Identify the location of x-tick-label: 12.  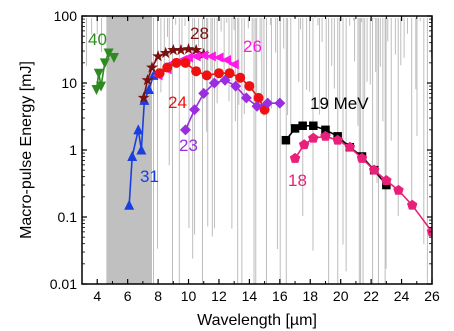
(219, 296).